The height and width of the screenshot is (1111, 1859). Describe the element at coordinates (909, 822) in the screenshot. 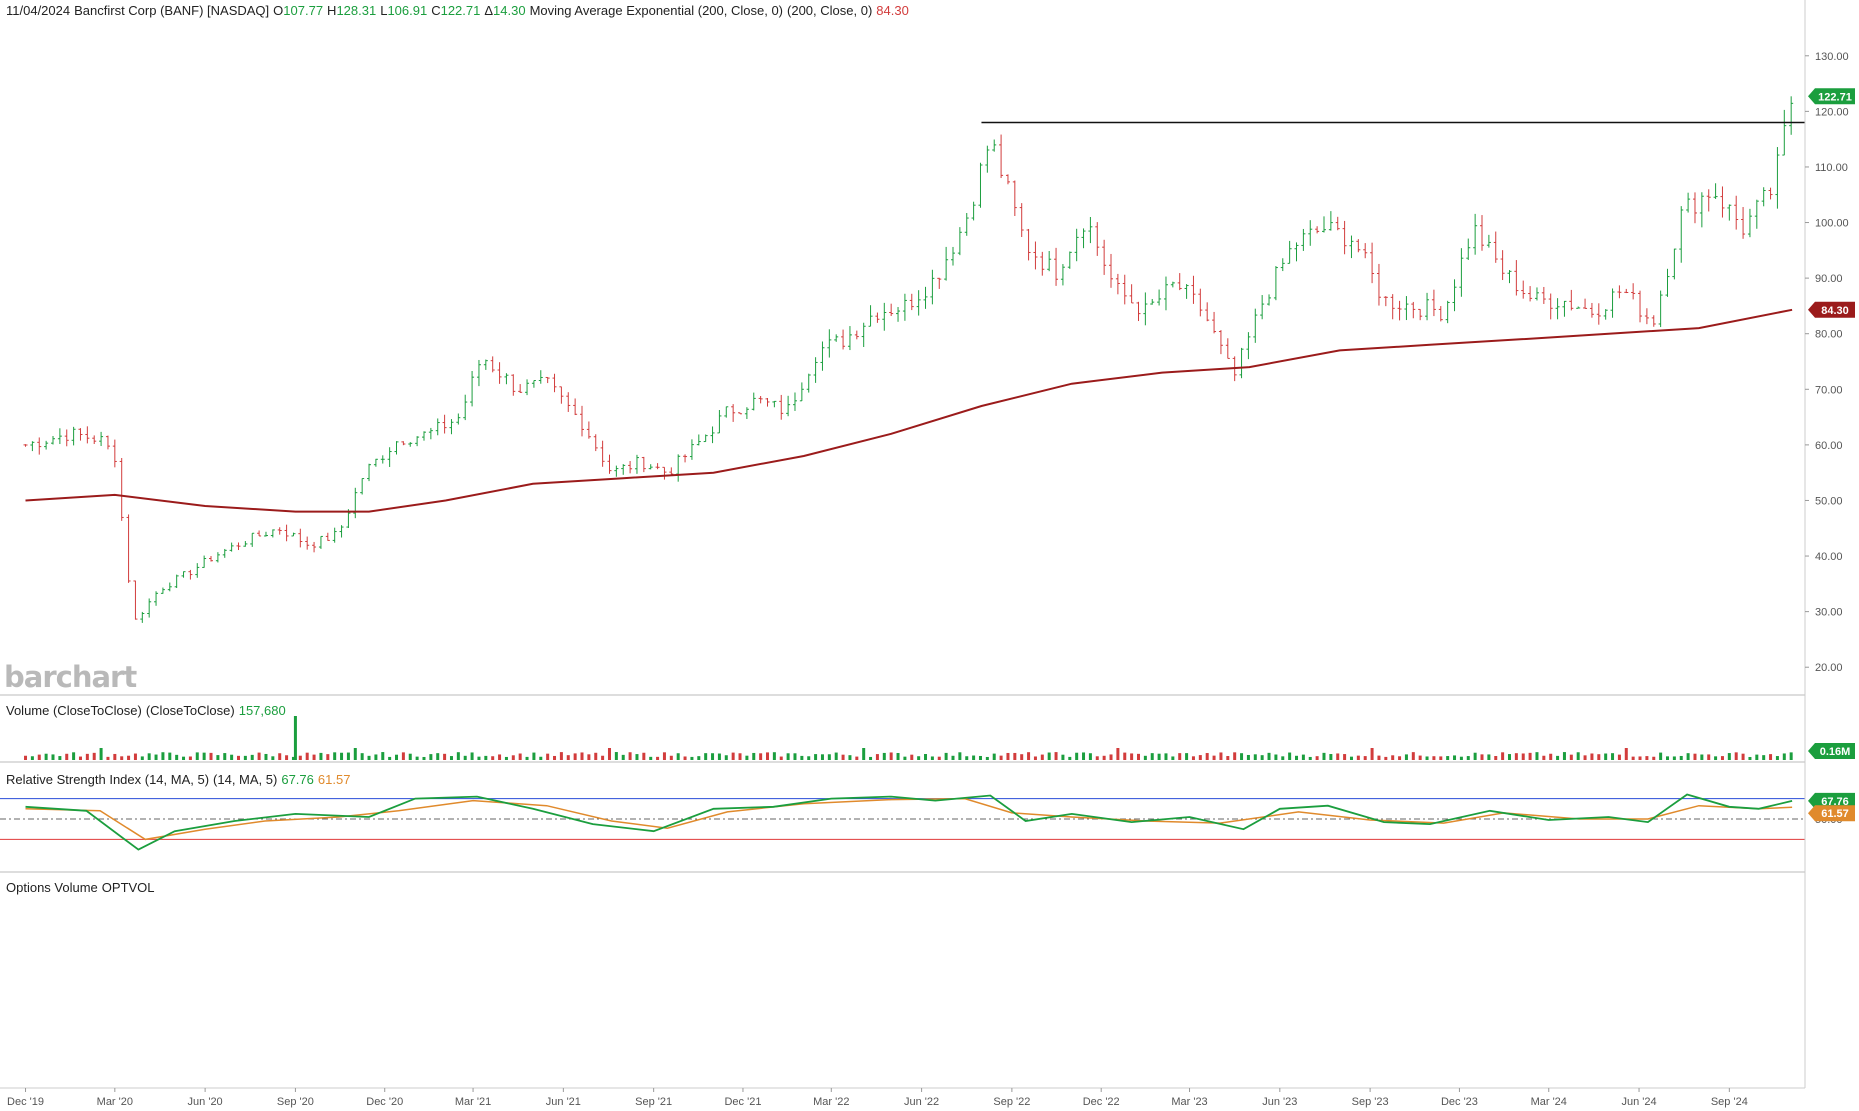

I see `rsi-line` at that location.